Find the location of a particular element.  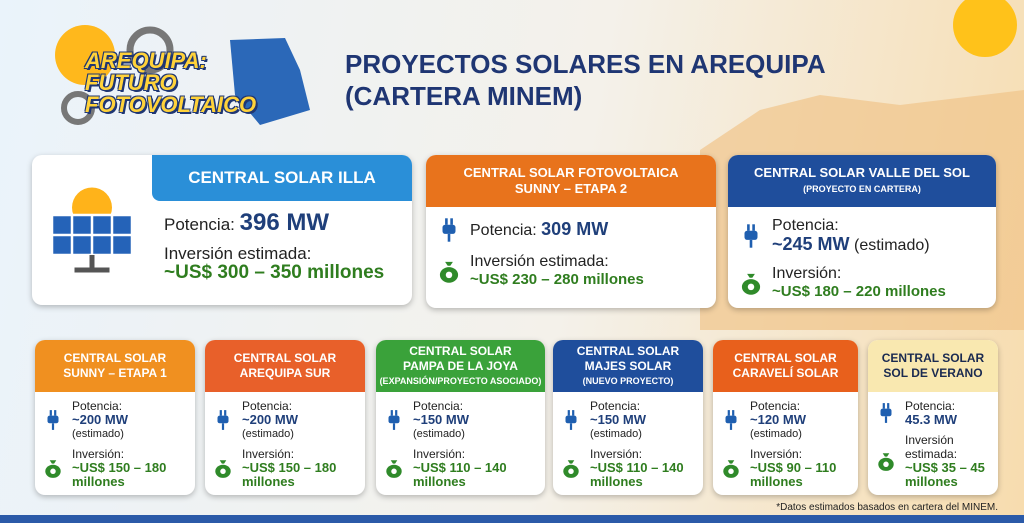

card-header: CENTRAL SOLAR MAJES SOLAR (NUEVO PROYECTO) is located at coordinates (628, 366).